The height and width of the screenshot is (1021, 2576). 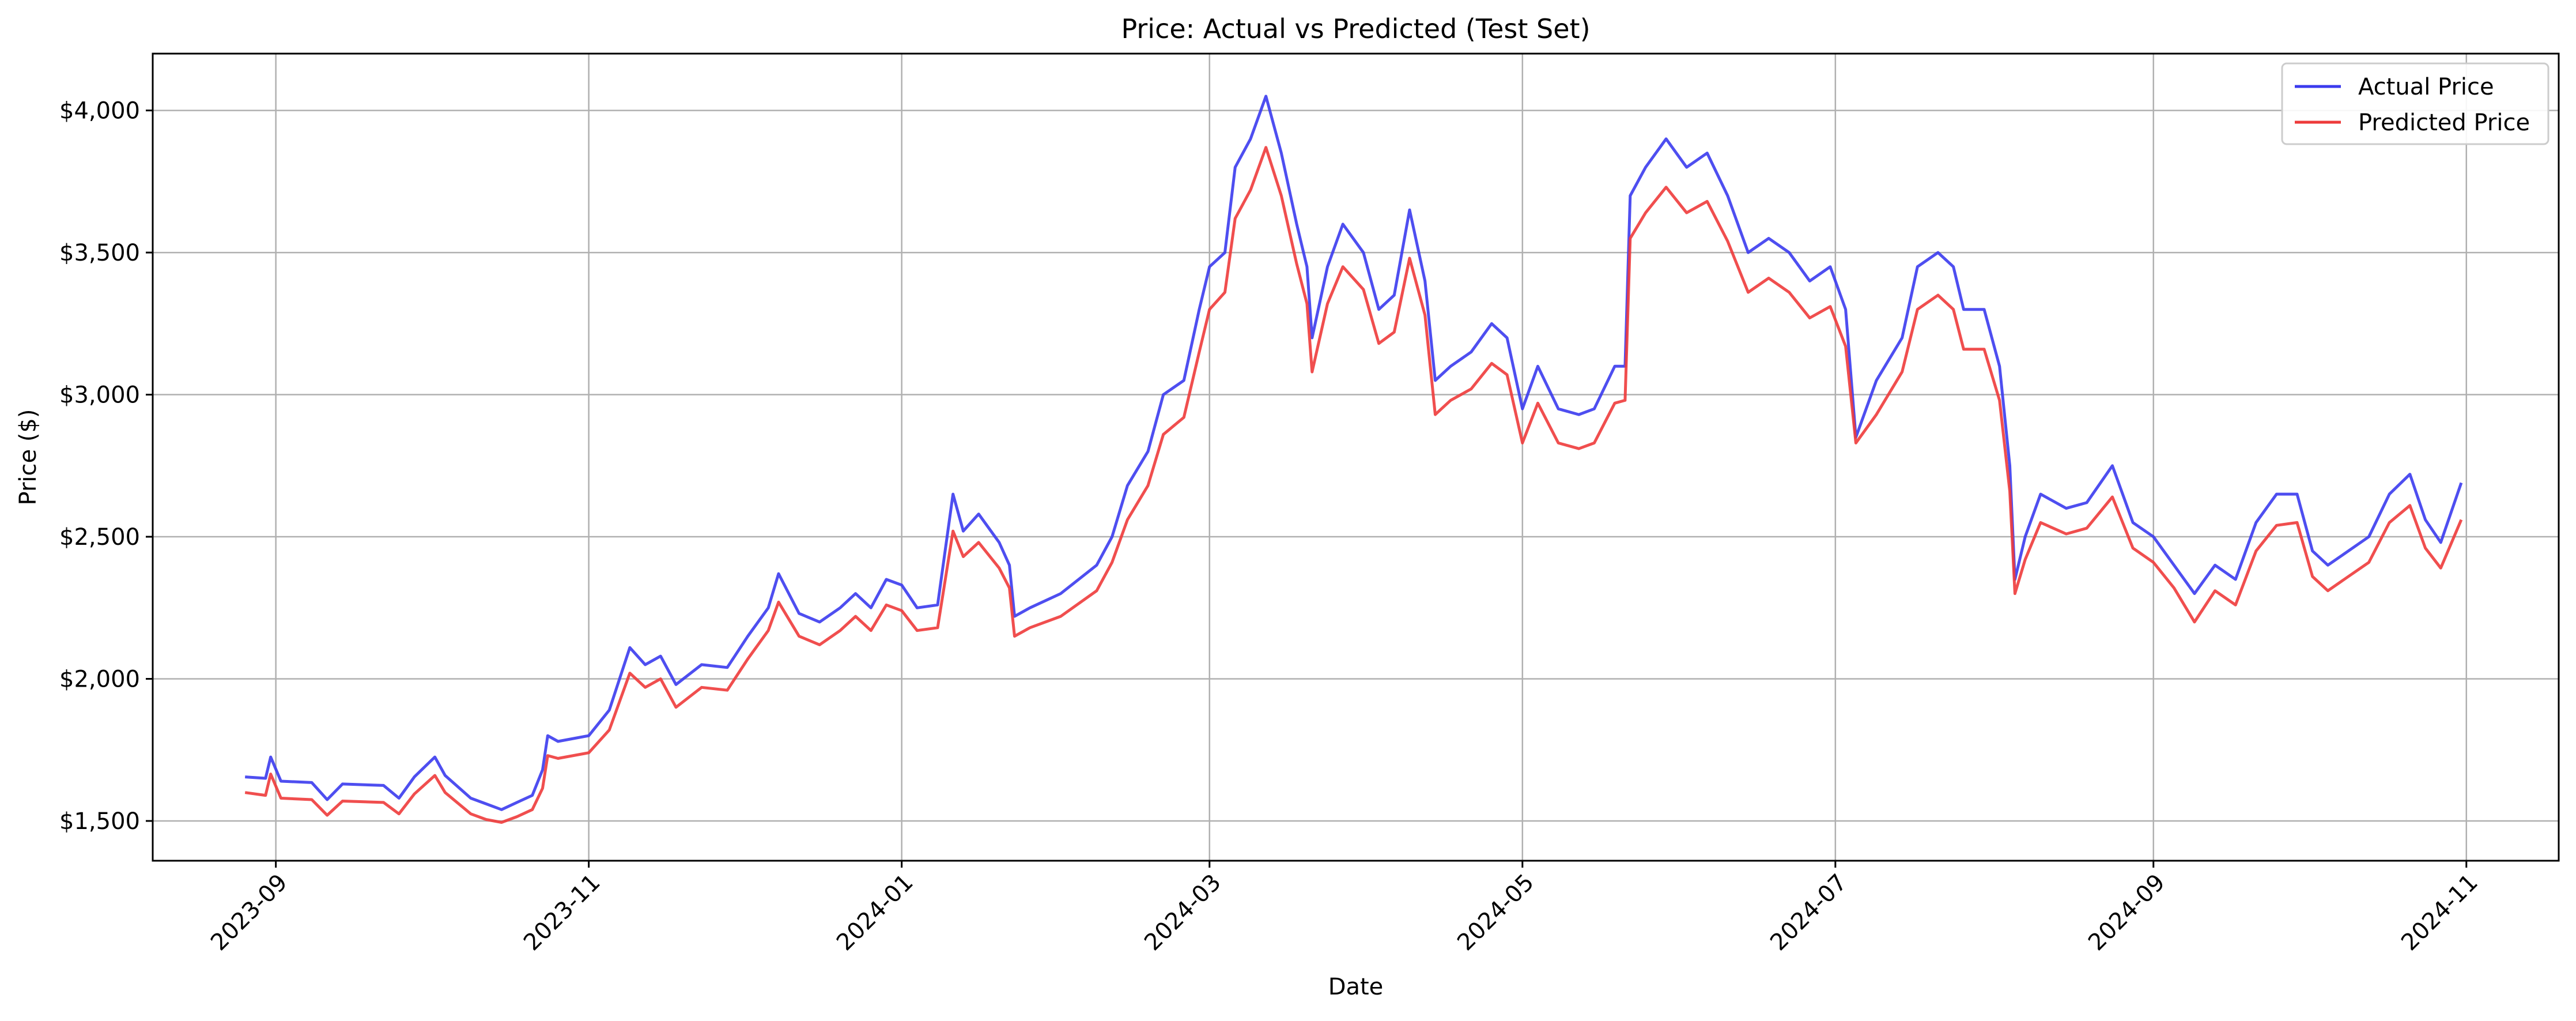 I want to click on x-axis-label: Date, so click(x=1356, y=987).